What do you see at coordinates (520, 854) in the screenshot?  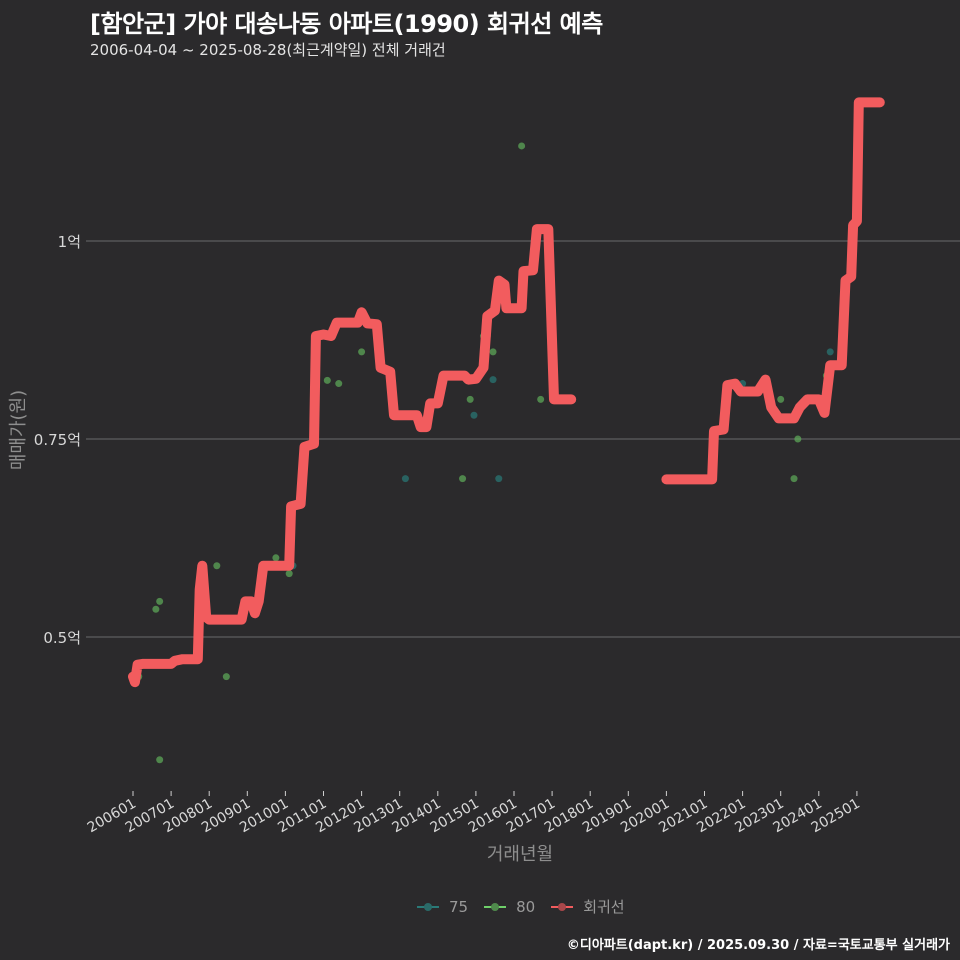 I see `x-axis-label: 거래년월` at bounding box center [520, 854].